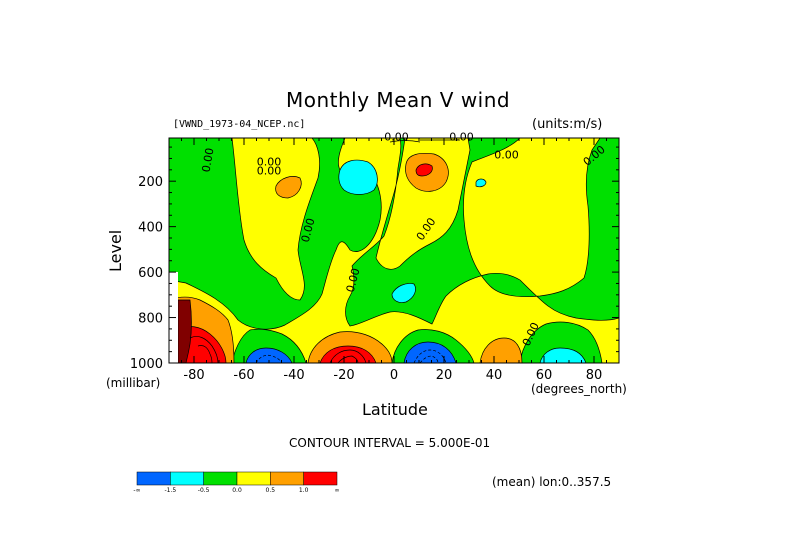 The height and width of the screenshot is (558, 789). I want to click on colorbar: -∞ -1.5 -0.5 0.0 0.5 1.0 ∞, so click(236, 482).